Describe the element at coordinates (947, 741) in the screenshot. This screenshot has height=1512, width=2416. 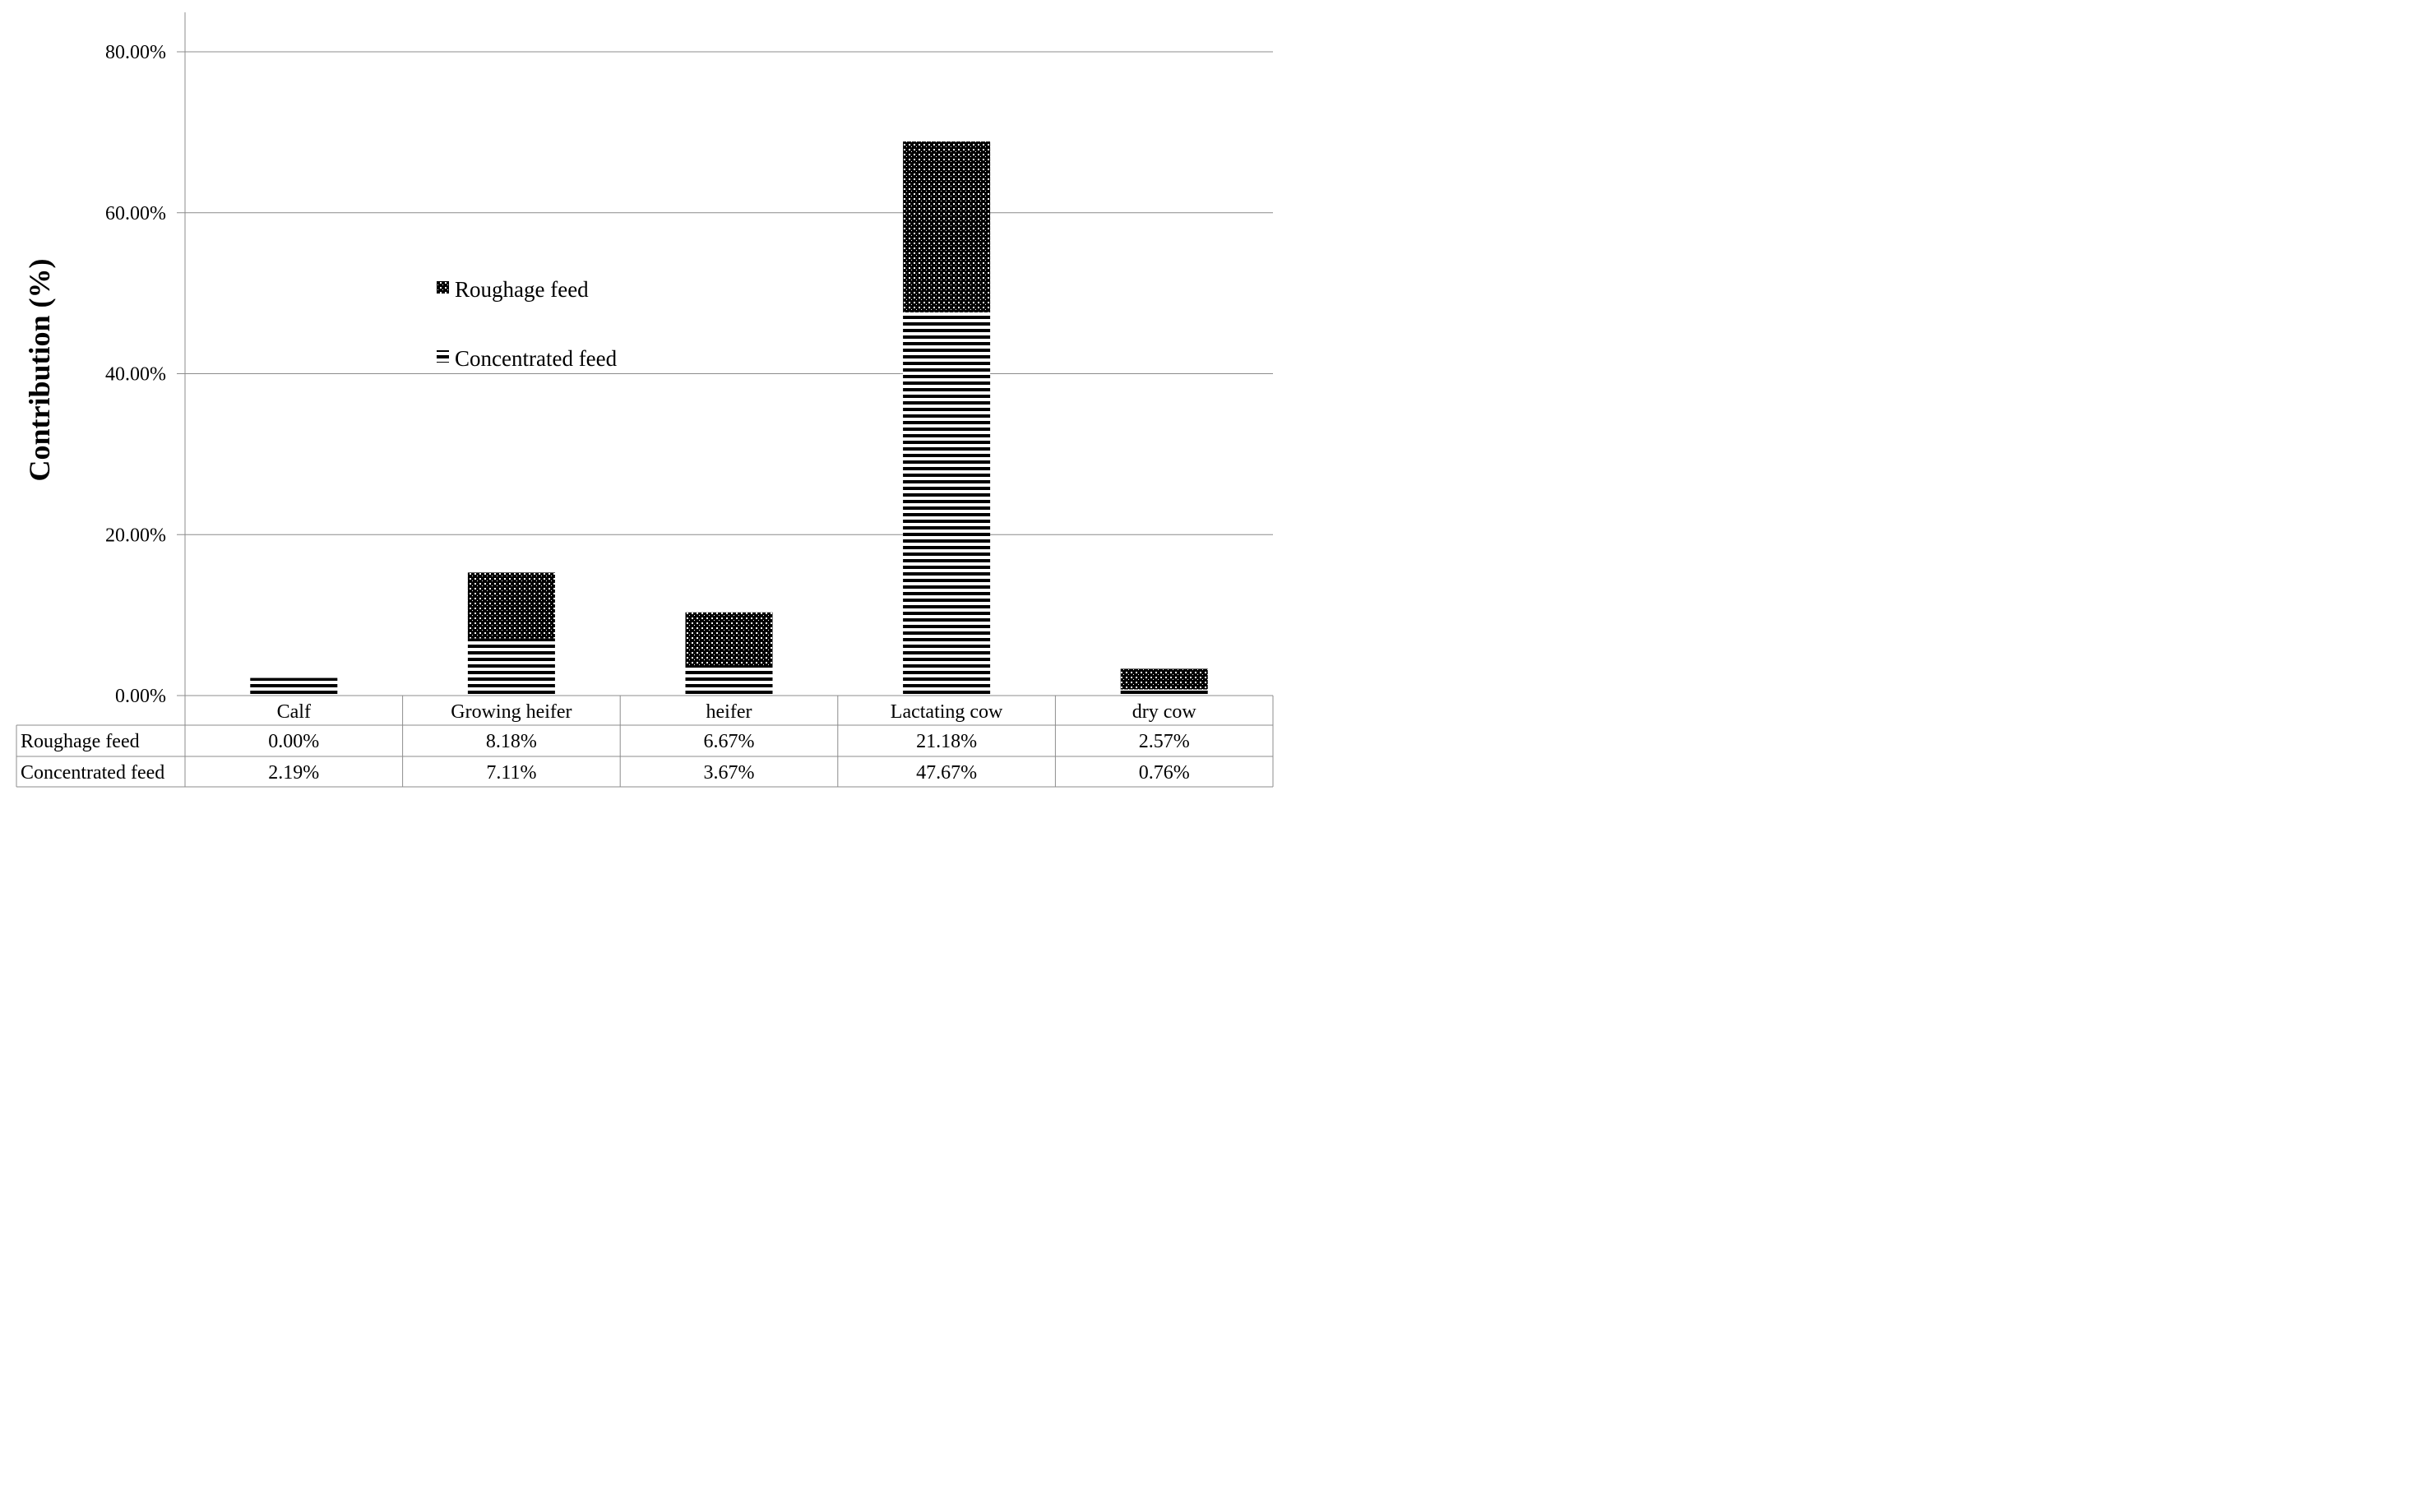
I see `data-label: 21.18%` at that location.